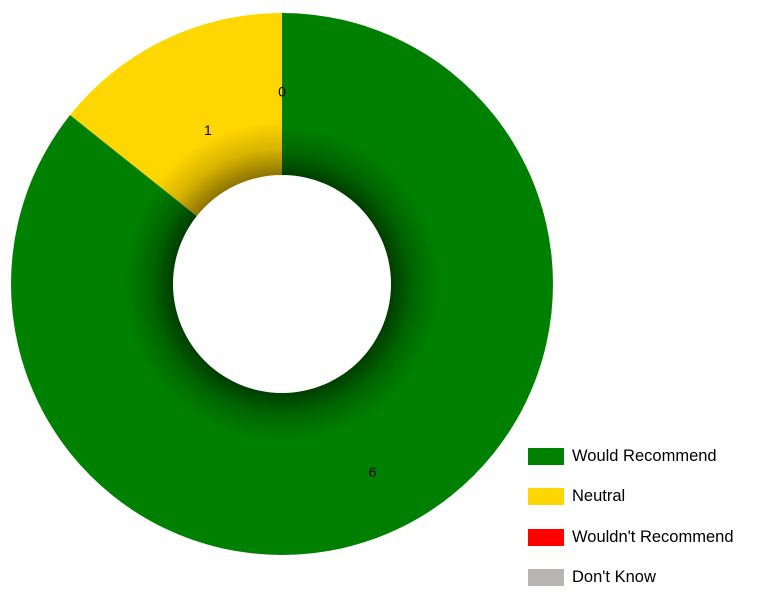  I want to click on legend-item-neutral: Neutral, so click(631, 497).